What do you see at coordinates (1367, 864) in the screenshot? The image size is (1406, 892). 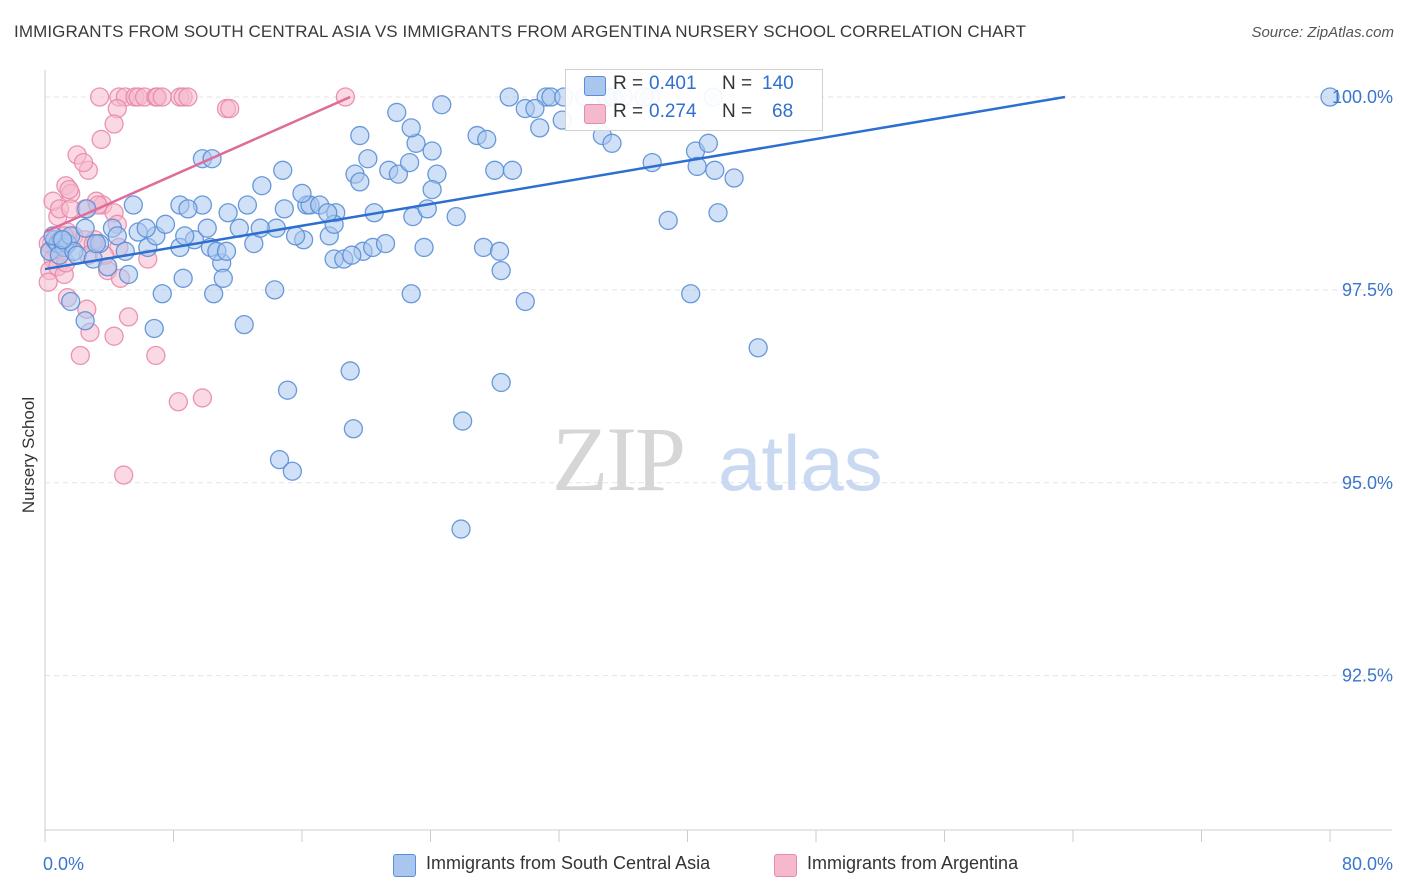 I see `x-tick-label-max: 80.0%` at bounding box center [1367, 864].